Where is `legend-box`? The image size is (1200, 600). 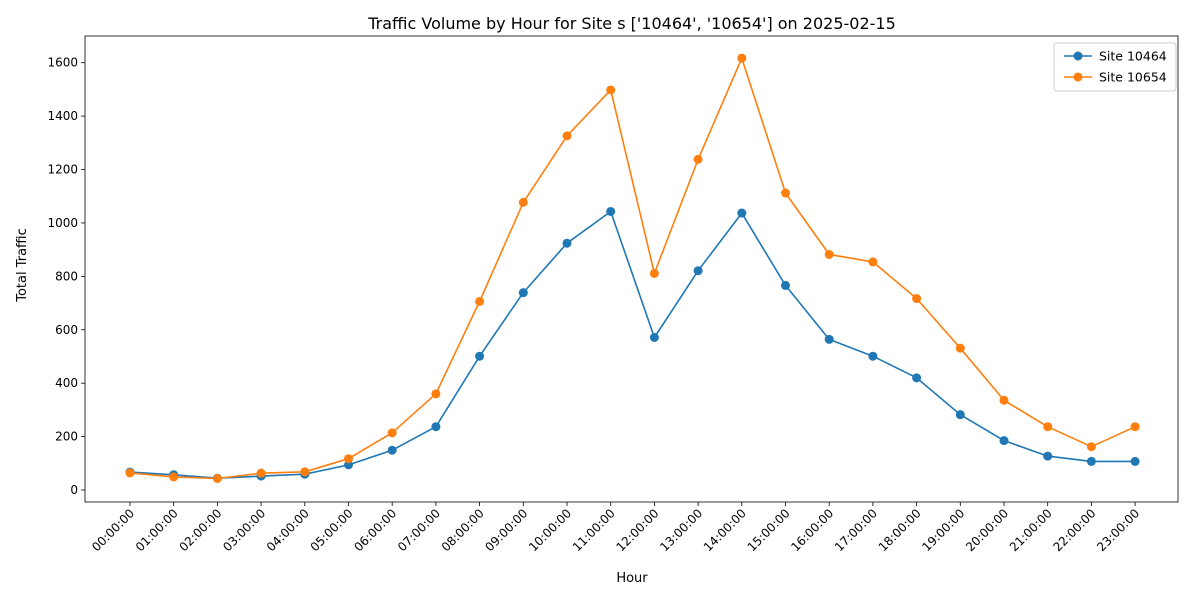
legend-box is located at coordinates (1115, 67).